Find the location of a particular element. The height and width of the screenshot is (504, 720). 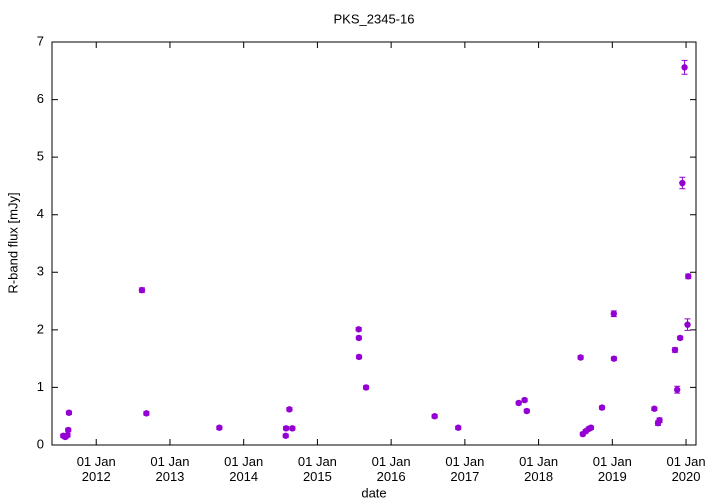

y-tick-label: 0 is located at coordinates (40, 443).